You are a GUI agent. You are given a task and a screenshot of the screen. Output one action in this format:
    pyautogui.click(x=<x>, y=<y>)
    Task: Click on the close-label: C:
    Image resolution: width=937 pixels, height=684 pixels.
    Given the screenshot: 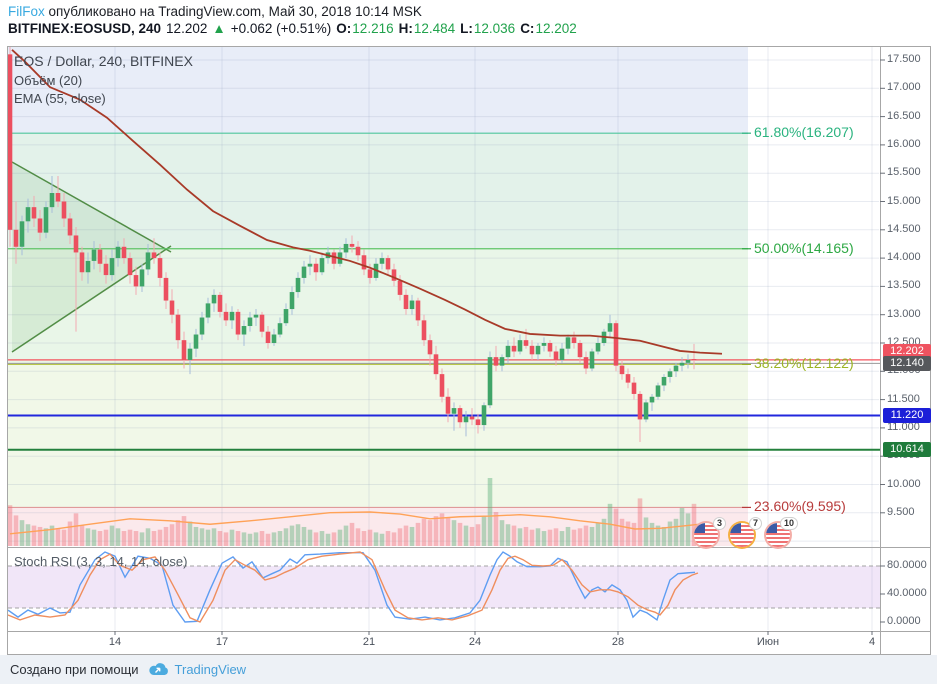 What is the action you would take?
    pyautogui.click(x=527, y=28)
    